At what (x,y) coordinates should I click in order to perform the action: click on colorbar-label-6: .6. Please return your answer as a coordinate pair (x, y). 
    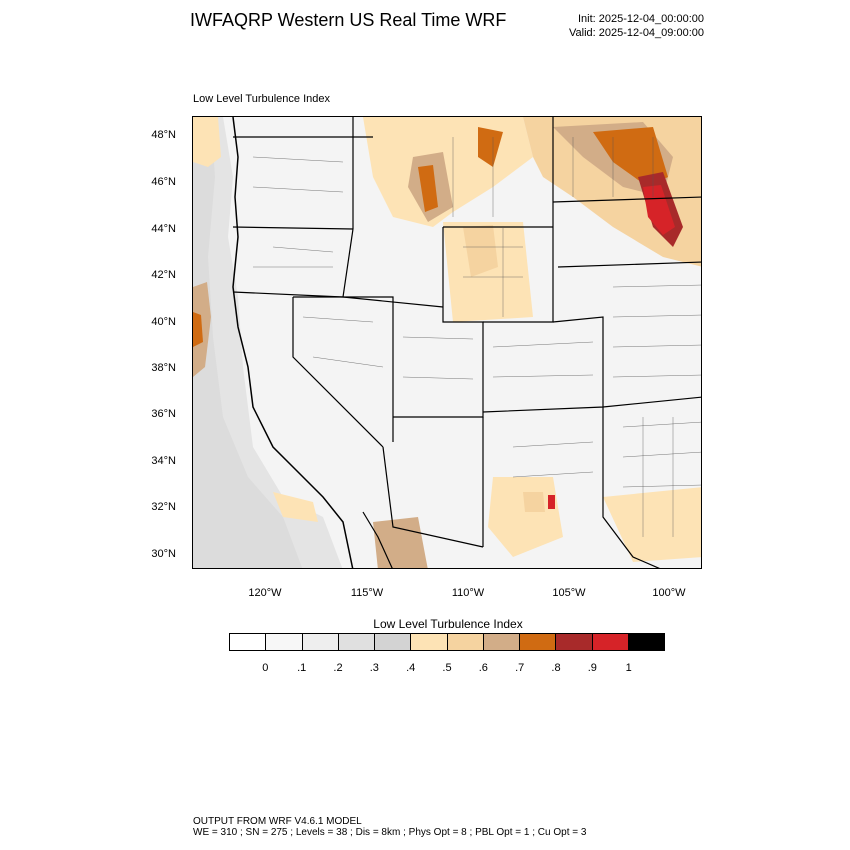
    Looking at the image, I should click on (483, 668).